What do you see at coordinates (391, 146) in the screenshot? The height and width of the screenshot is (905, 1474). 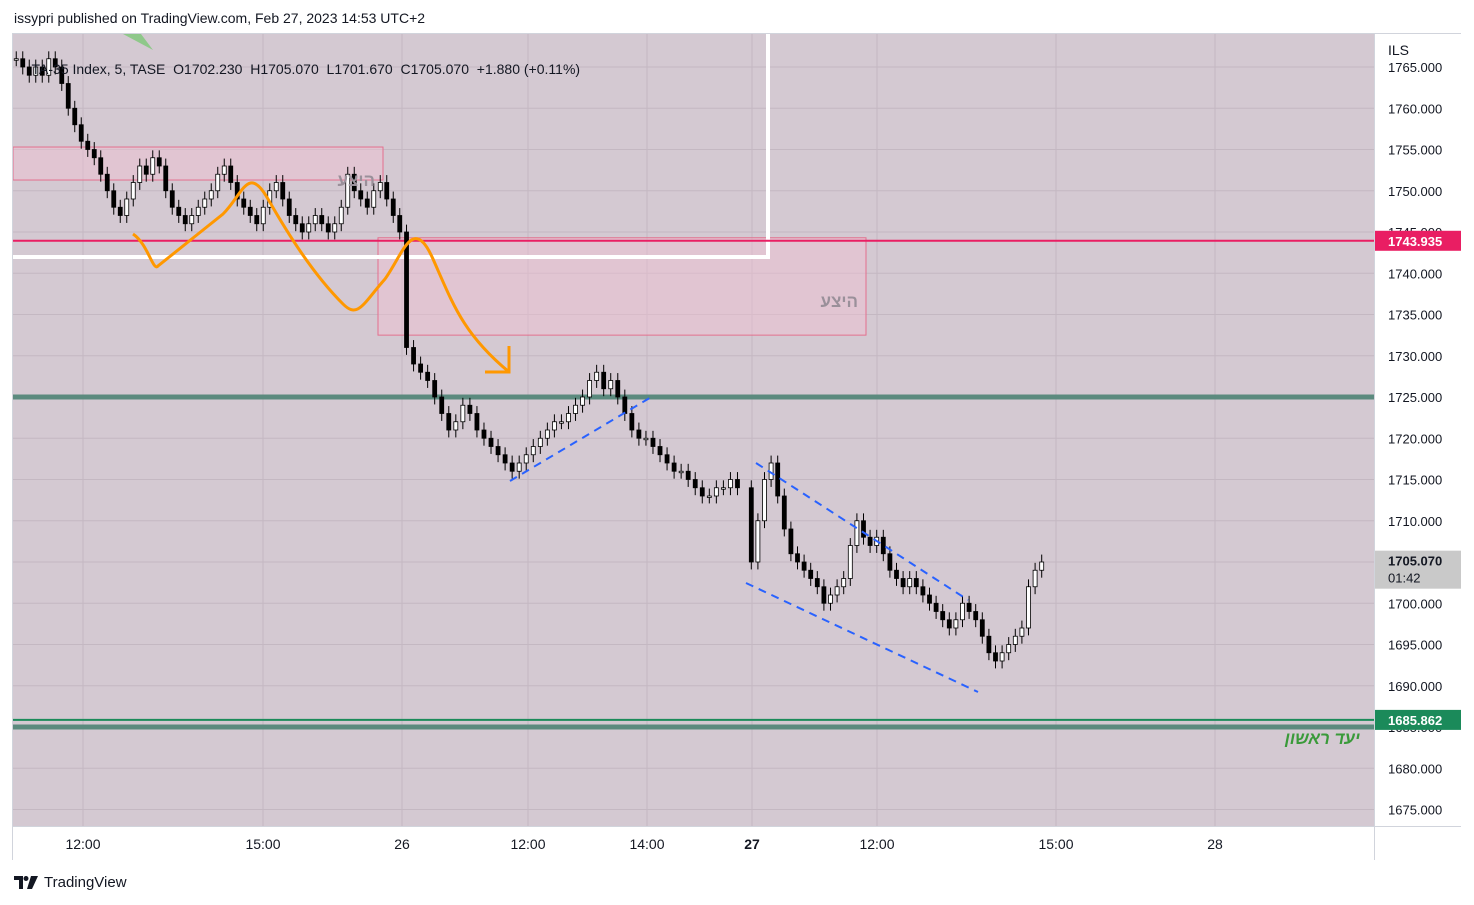 I see `white-box-outline` at bounding box center [391, 146].